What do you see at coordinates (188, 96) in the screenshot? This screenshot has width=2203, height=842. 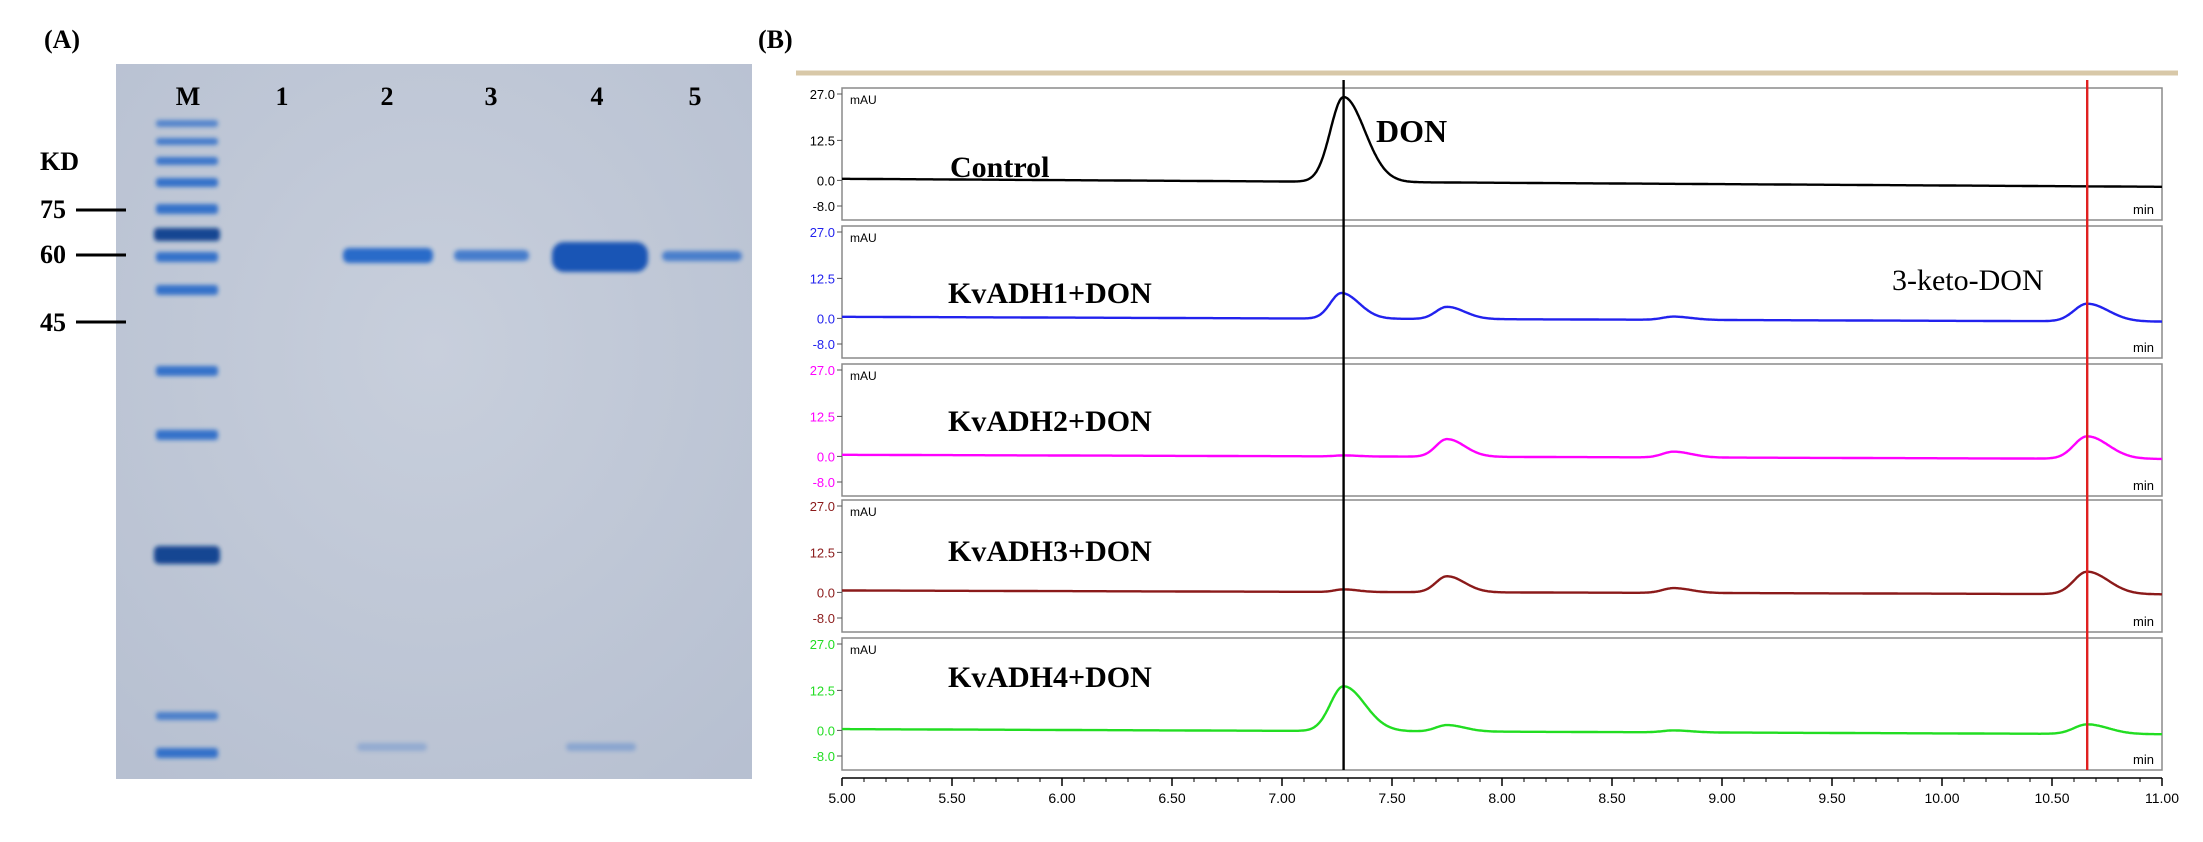 I see `lane-label-m: M` at bounding box center [188, 96].